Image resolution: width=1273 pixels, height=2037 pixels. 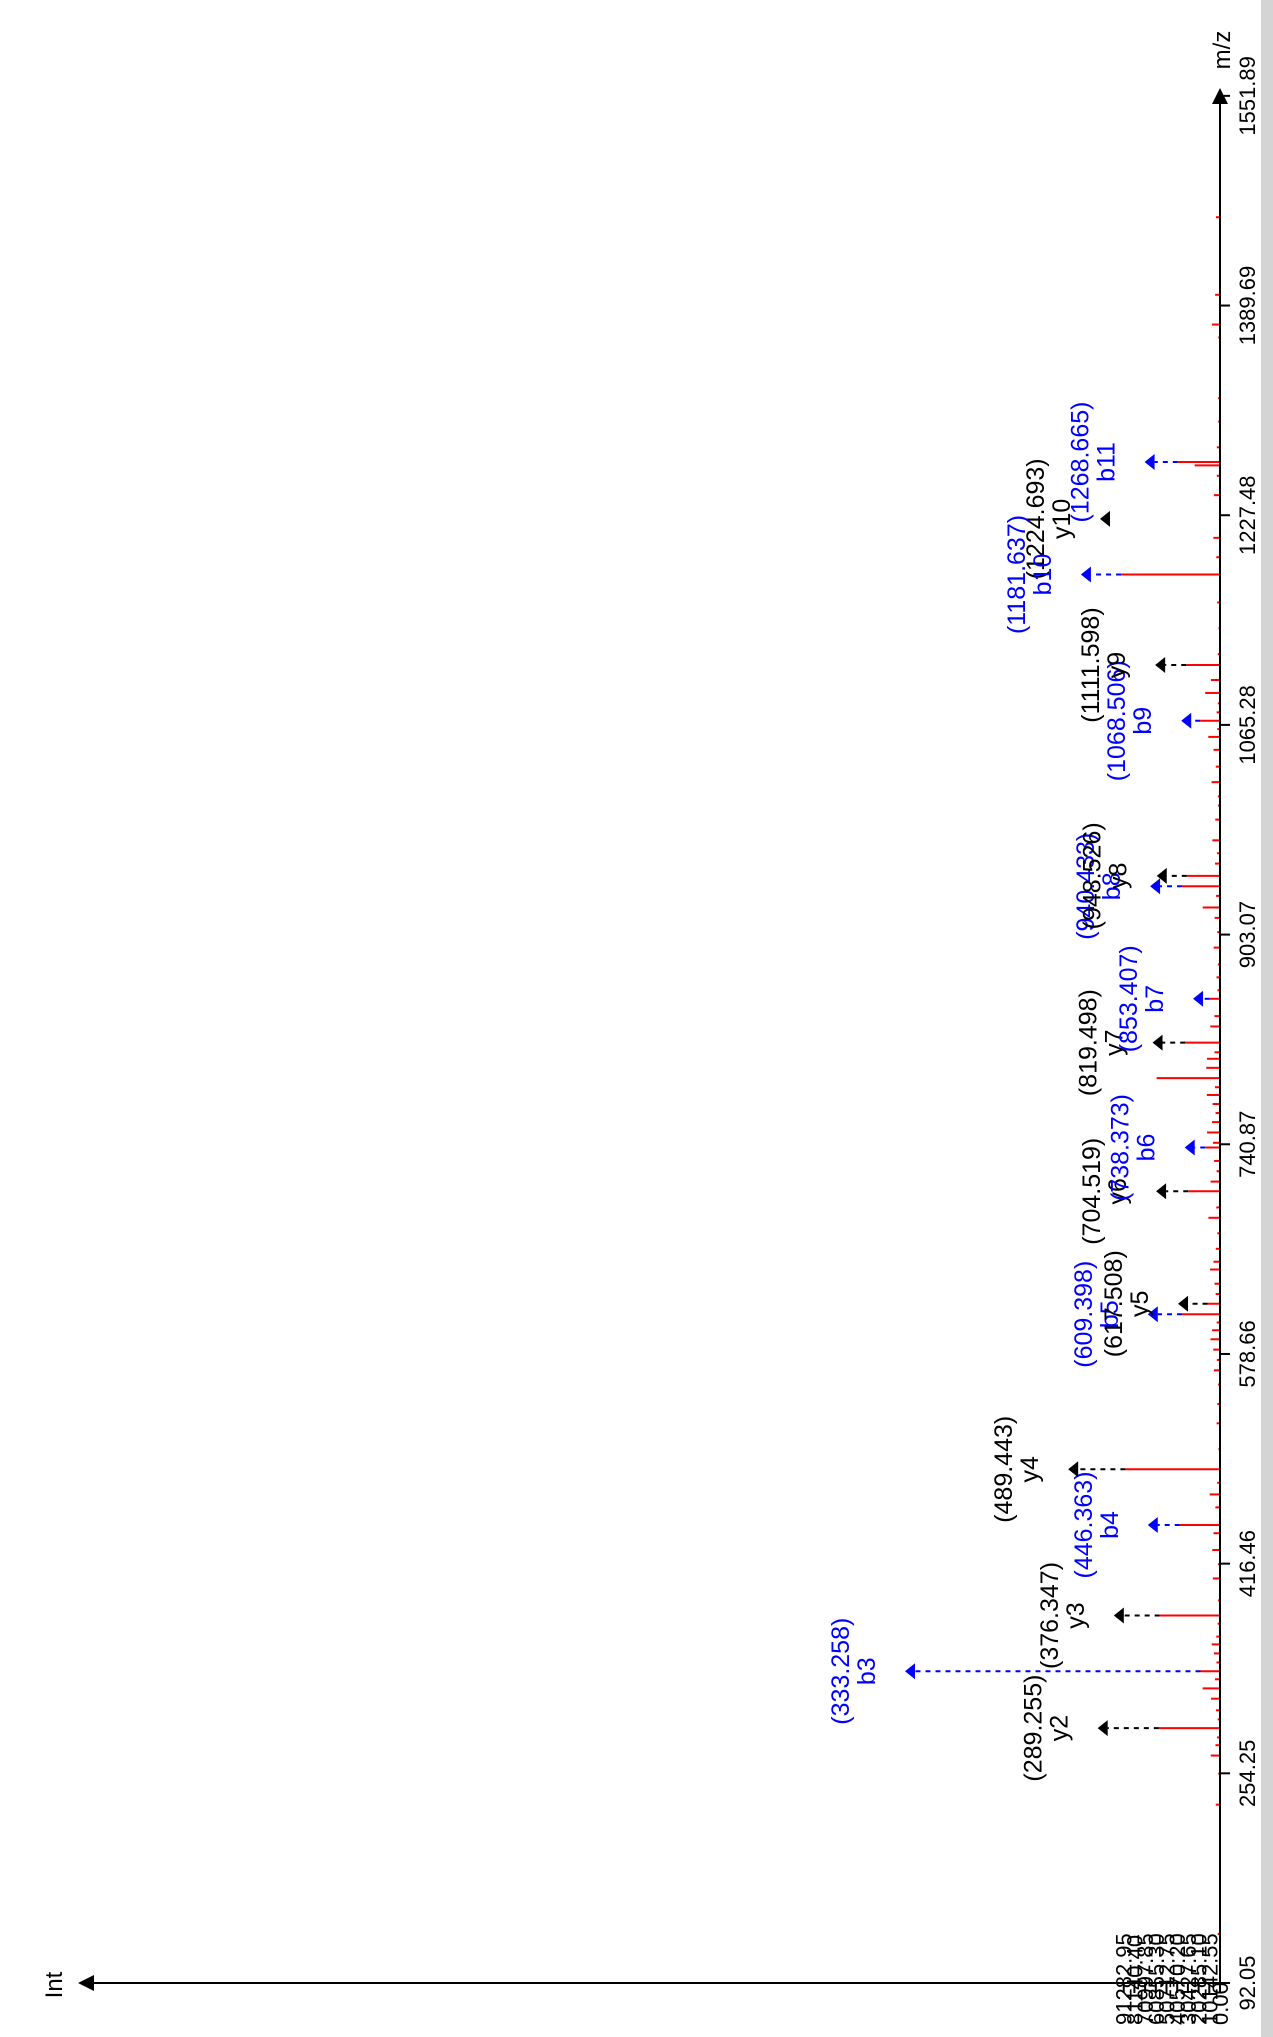 I want to click on ion-label-group: b7(853.407), so click(x=1142, y=998).